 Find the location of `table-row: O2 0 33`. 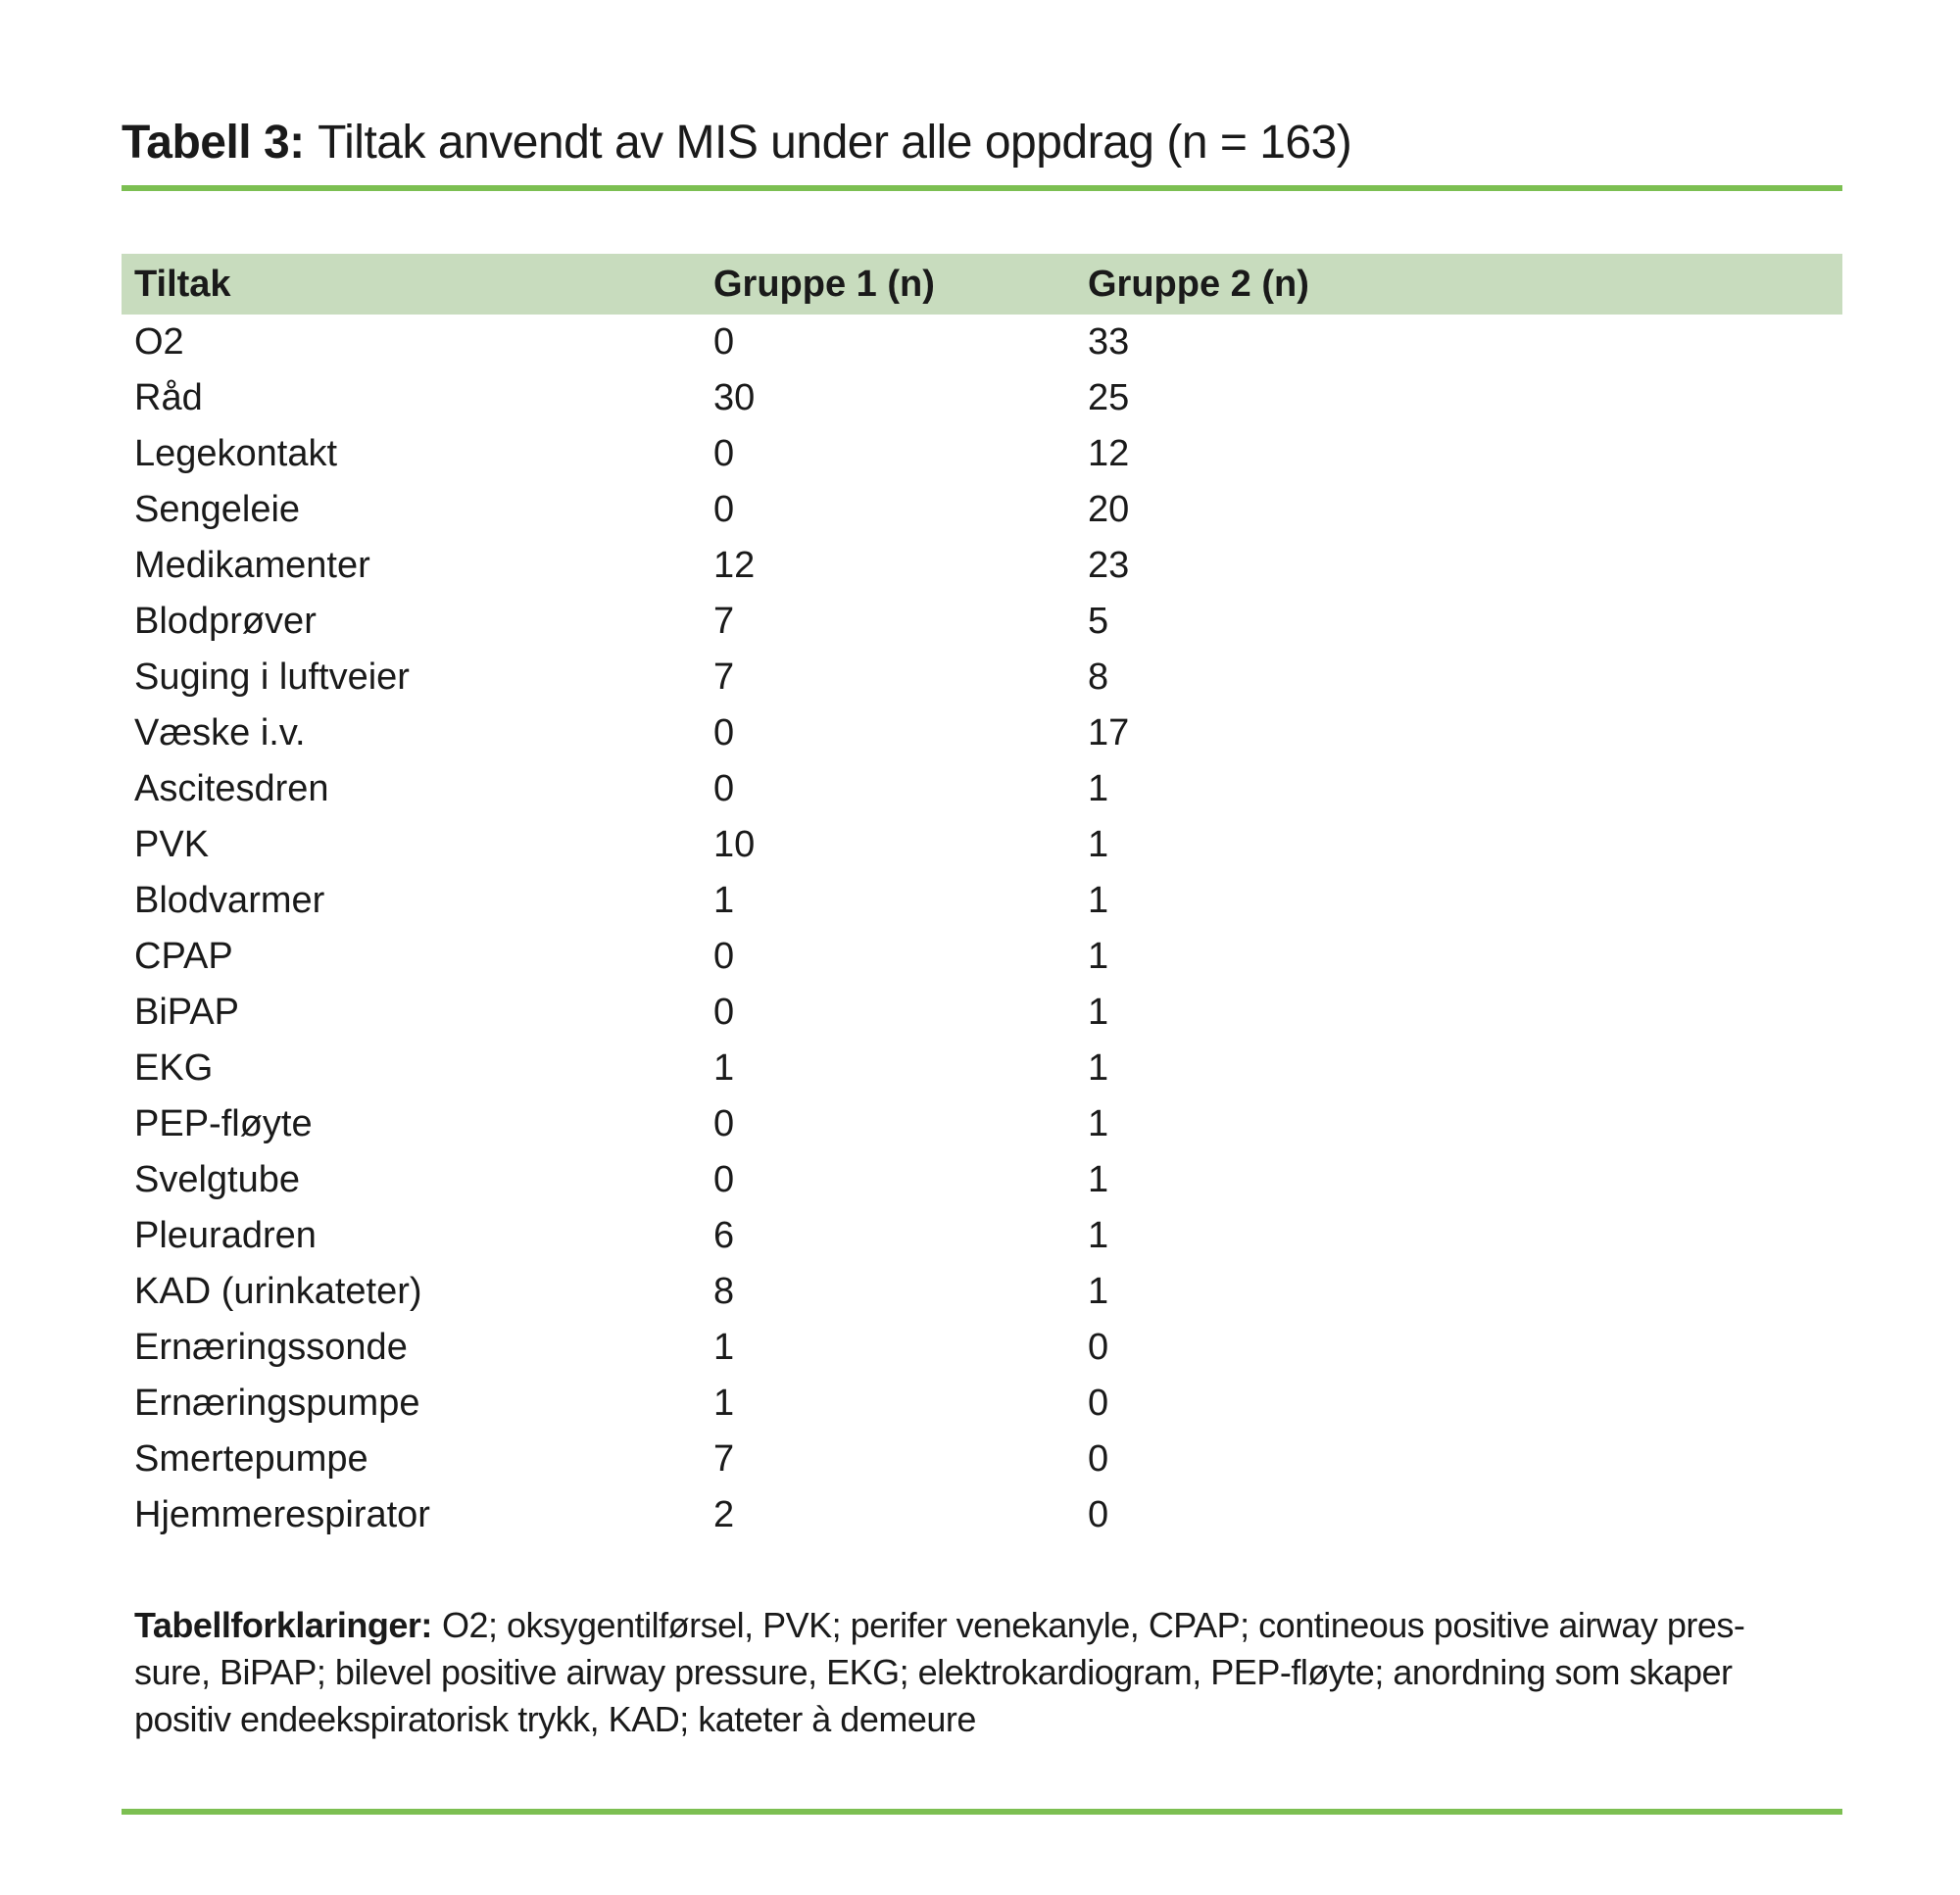

table-row: O2 0 33 is located at coordinates (982, 343).